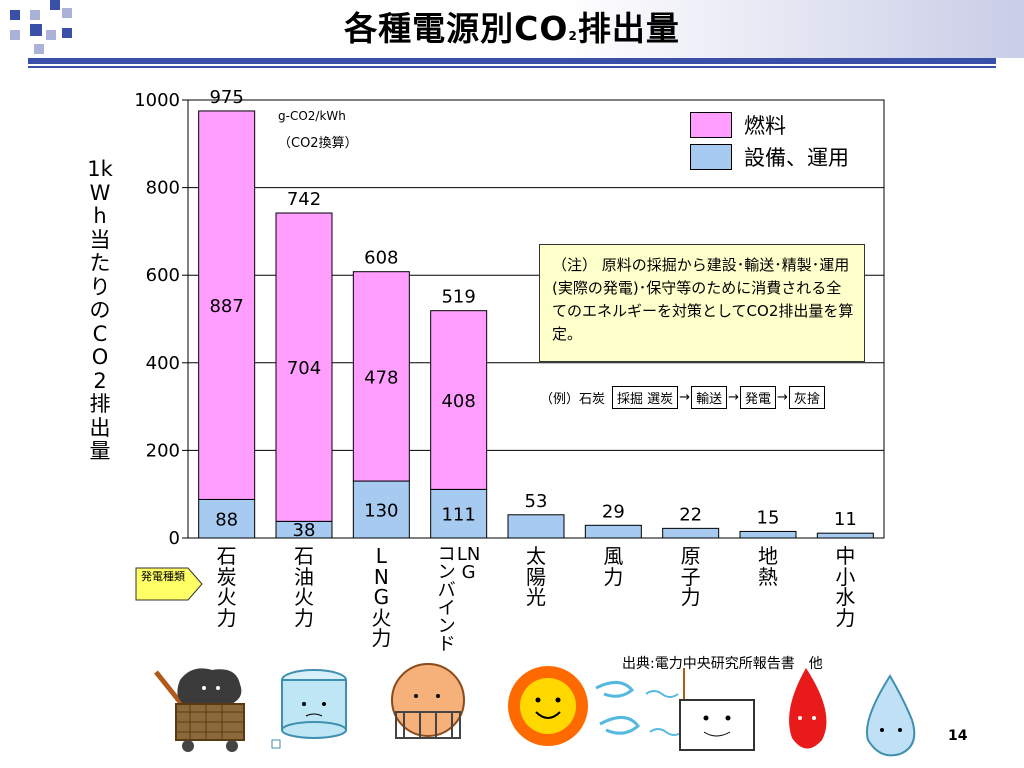 This screenshot has height=768, width=1024. I want to click on example-label: （例）石炭, so click(573, 399).